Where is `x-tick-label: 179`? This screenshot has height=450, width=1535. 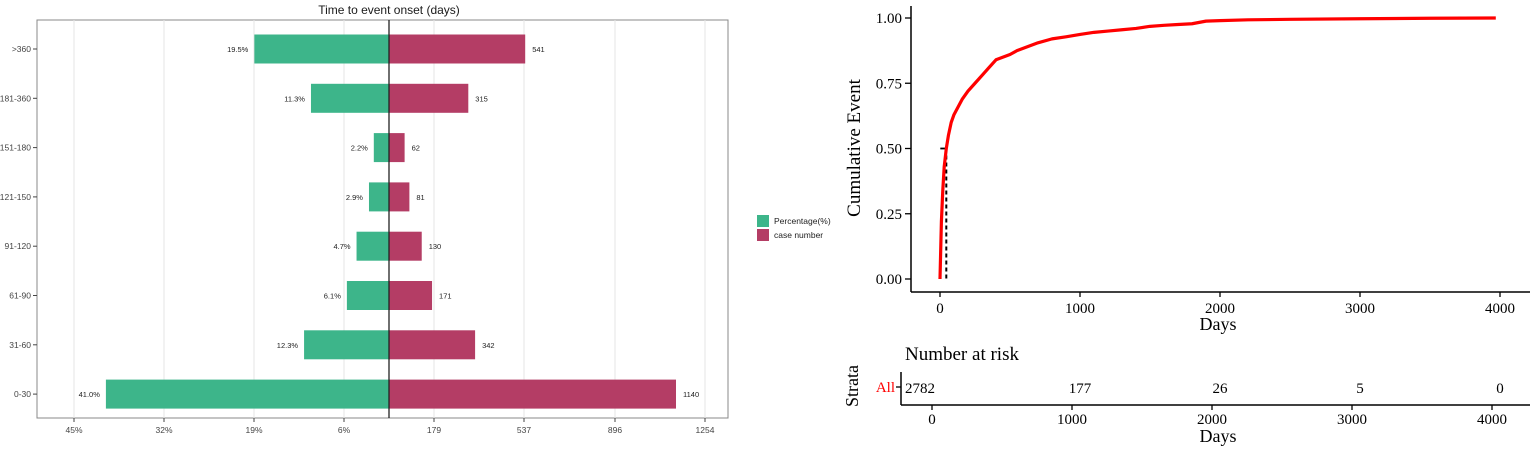 x-tick-label: 179 is located at coordinates (434, 430).